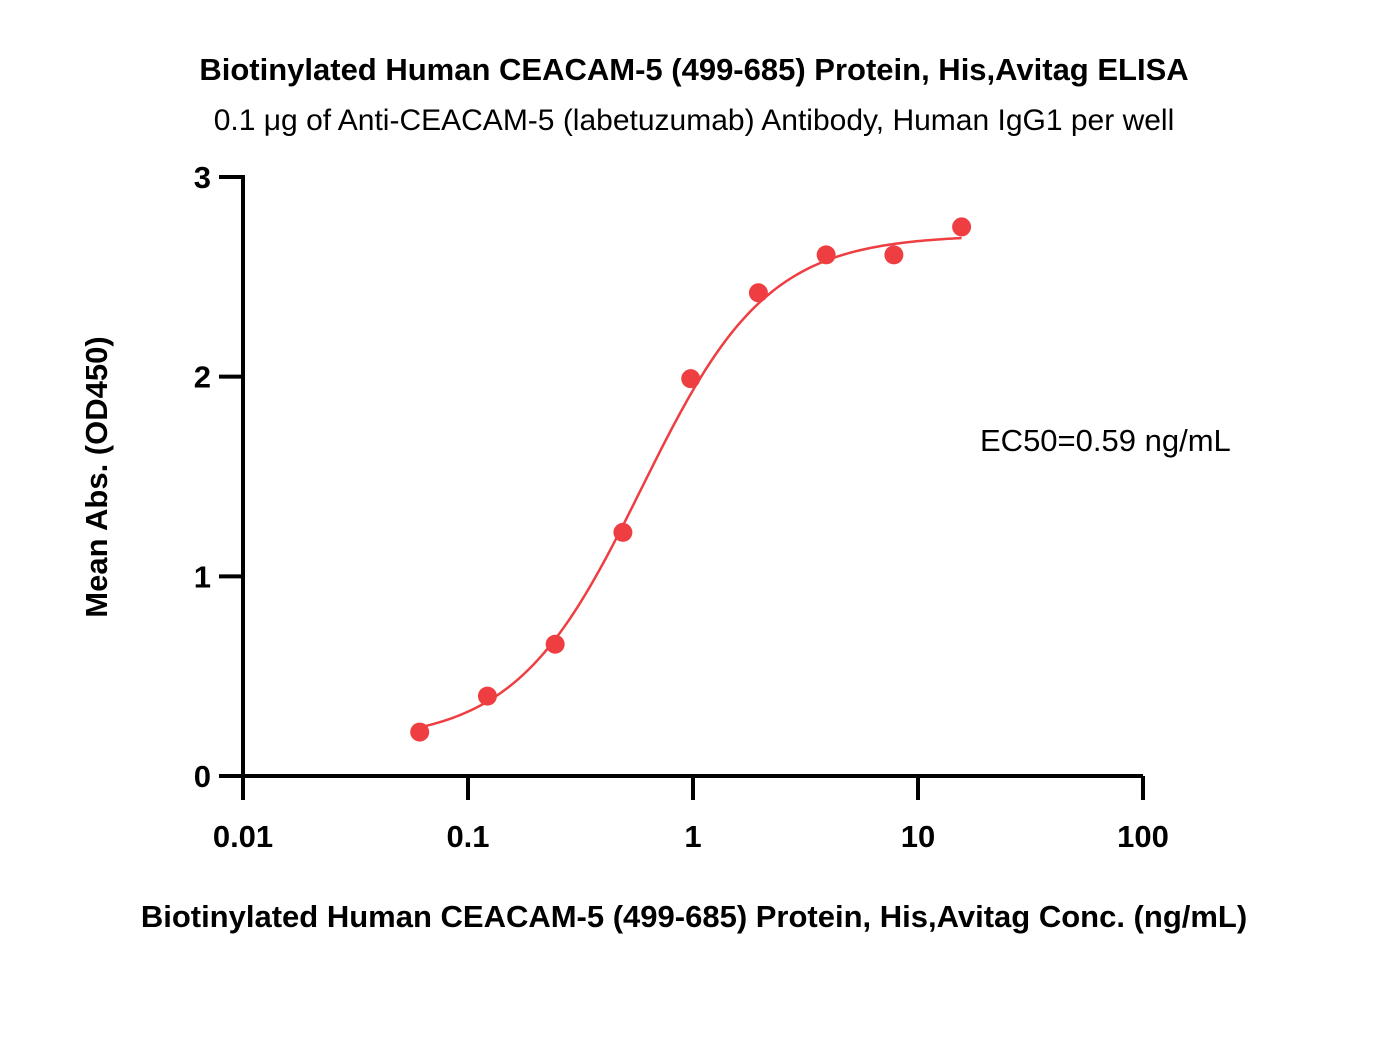 The image size is (1389, 1037). I want to click on x-tick-label: 0.01, so click(243, 836).